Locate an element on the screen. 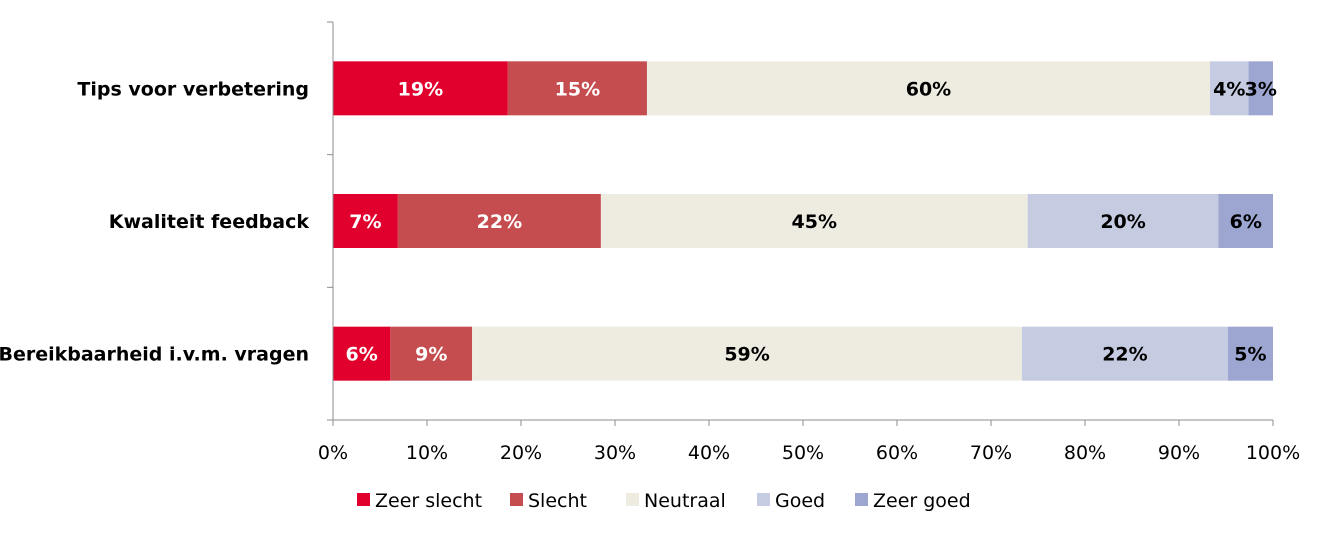 The width and height of the screenshot is (1325, 536). category-label-2: Kwaliteit feedback is located at coordinates (209, 222).